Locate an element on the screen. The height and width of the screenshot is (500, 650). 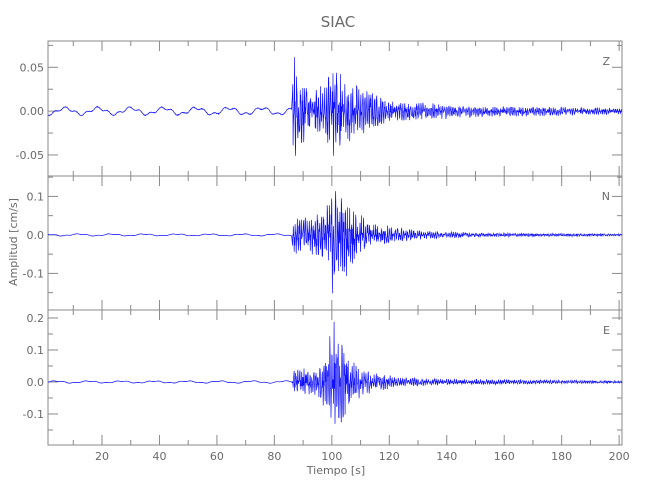
component-label: E is located at coordinates (606, 330).